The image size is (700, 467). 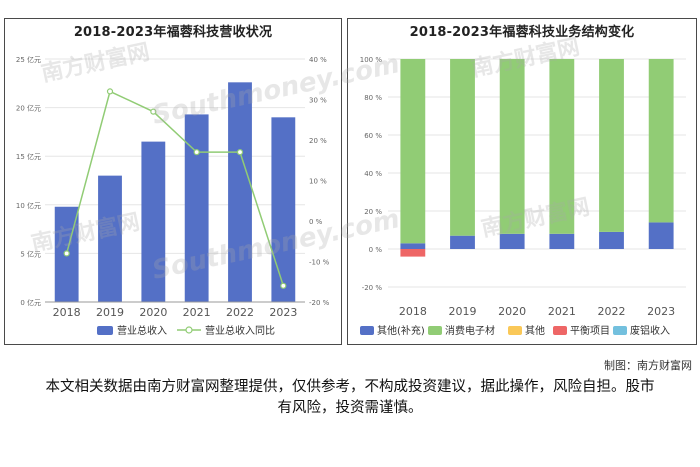 What do you see at coordinates (28, 156) in the screenshot?
I see `y-tick-label-left: 15 亿元` at bounding box center [28, 156].